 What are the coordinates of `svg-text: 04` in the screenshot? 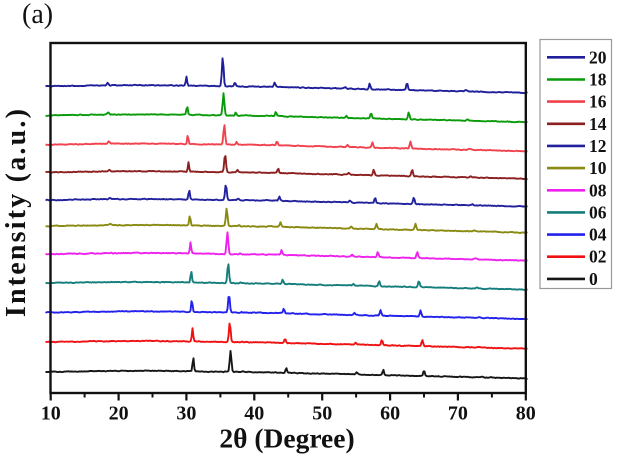 It's located at (598, 235).